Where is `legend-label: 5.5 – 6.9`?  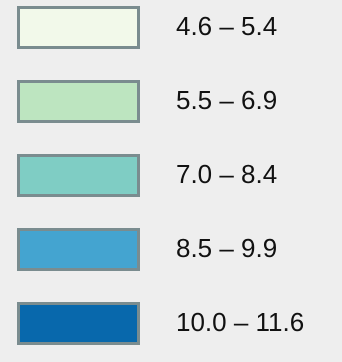
legend-label: 5.5 – 6.9 is located at coordinates (227, 100).